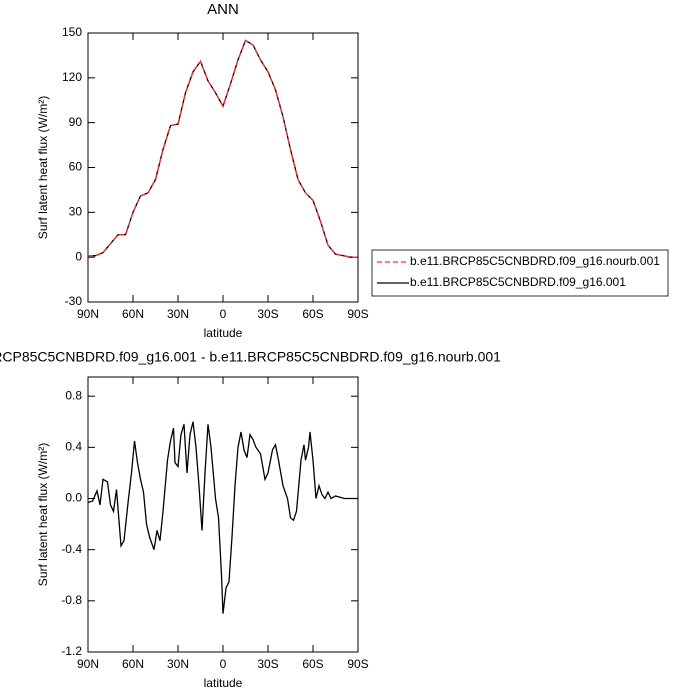 The height and width of the screenshot is (700, 700). What do you see at coordinates (74, 301) in the screenshot?
I see `y-tick-label: -30` at bounding box center [74, 301].